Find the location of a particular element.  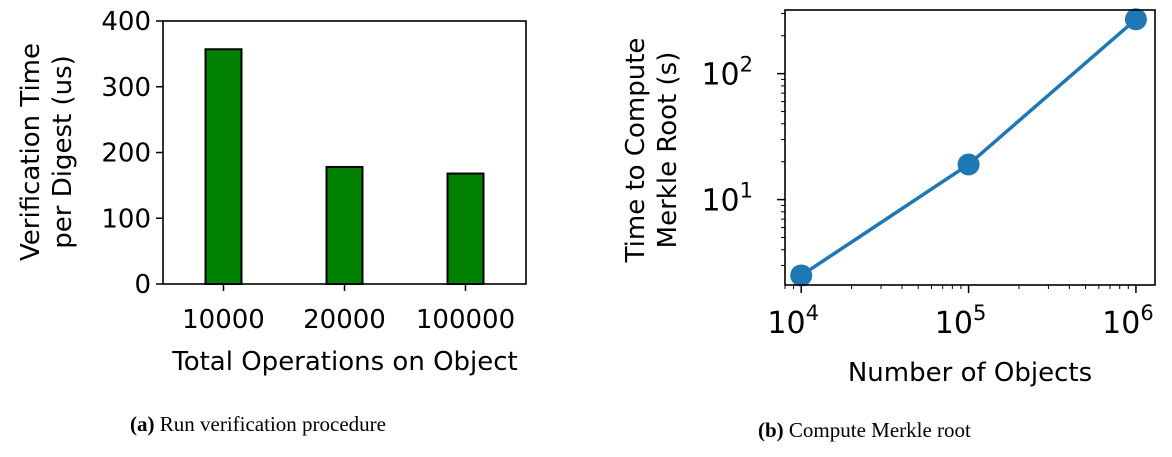

chart-b-ylabel-line-2: Merkle Root (s) is located at coordinates (668, 150).